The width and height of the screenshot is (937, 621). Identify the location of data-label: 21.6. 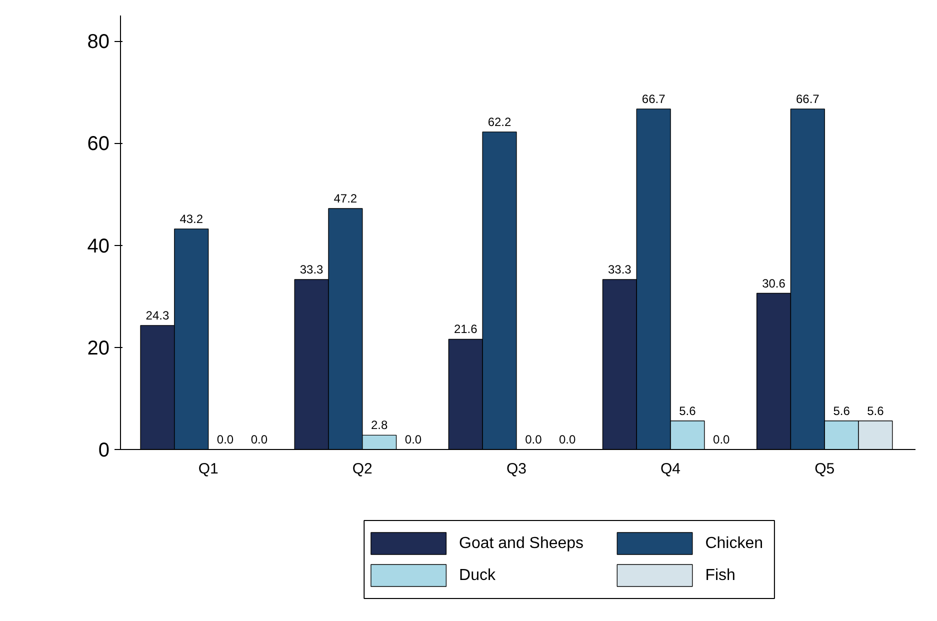
(466, 329).